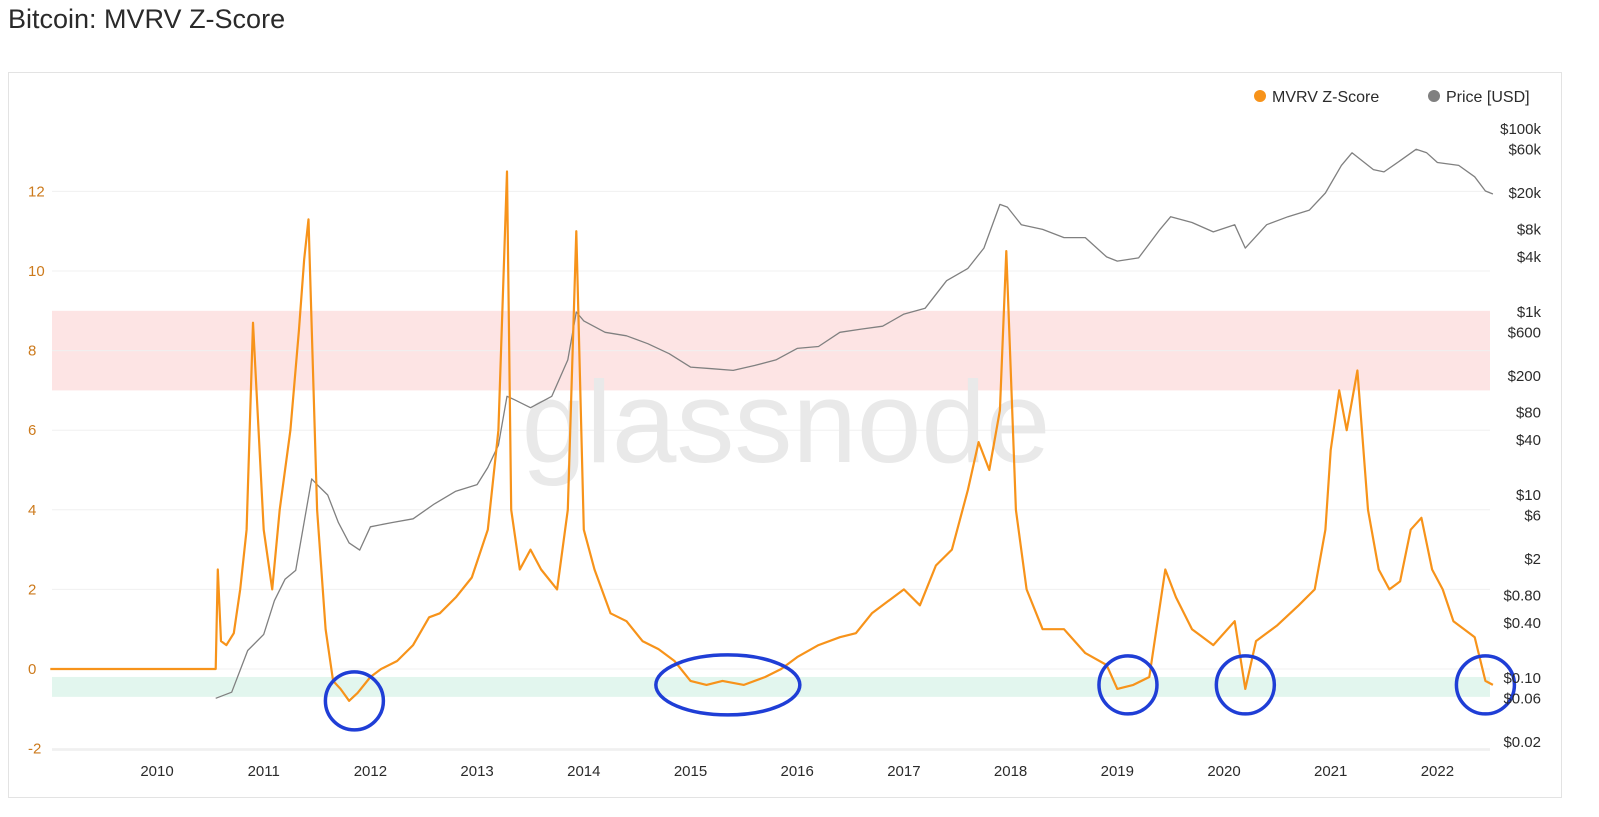 This screenshot has height=817, width=1599. Describe the element at coordinates (1392, 97) in the screenshot. I see `legend: MVRV Z-Score Price [USD]` at that location.